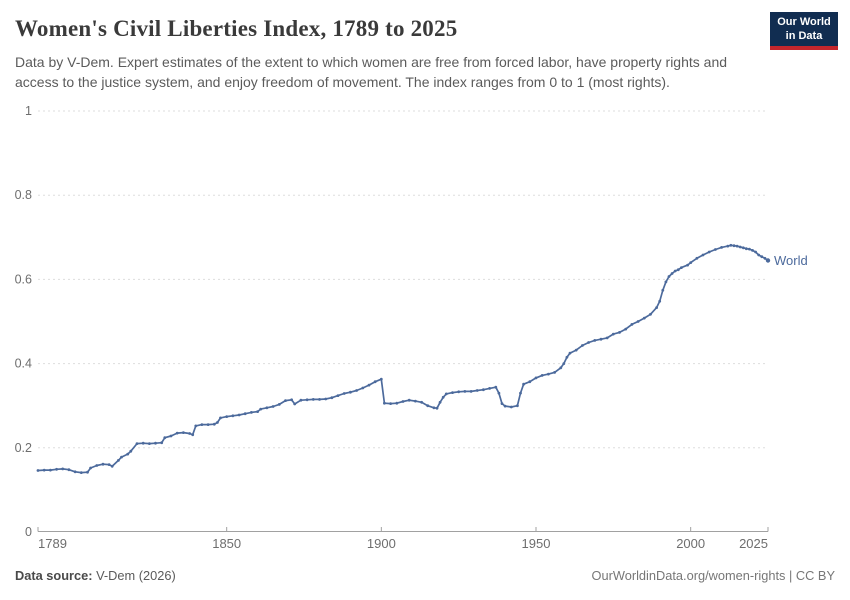 This screenshot has width=850, height=600. What do you see at coordinates (54, 575) in the screenshot?
I see `data-source-label: Data source:` at bounding box center [54, 575].